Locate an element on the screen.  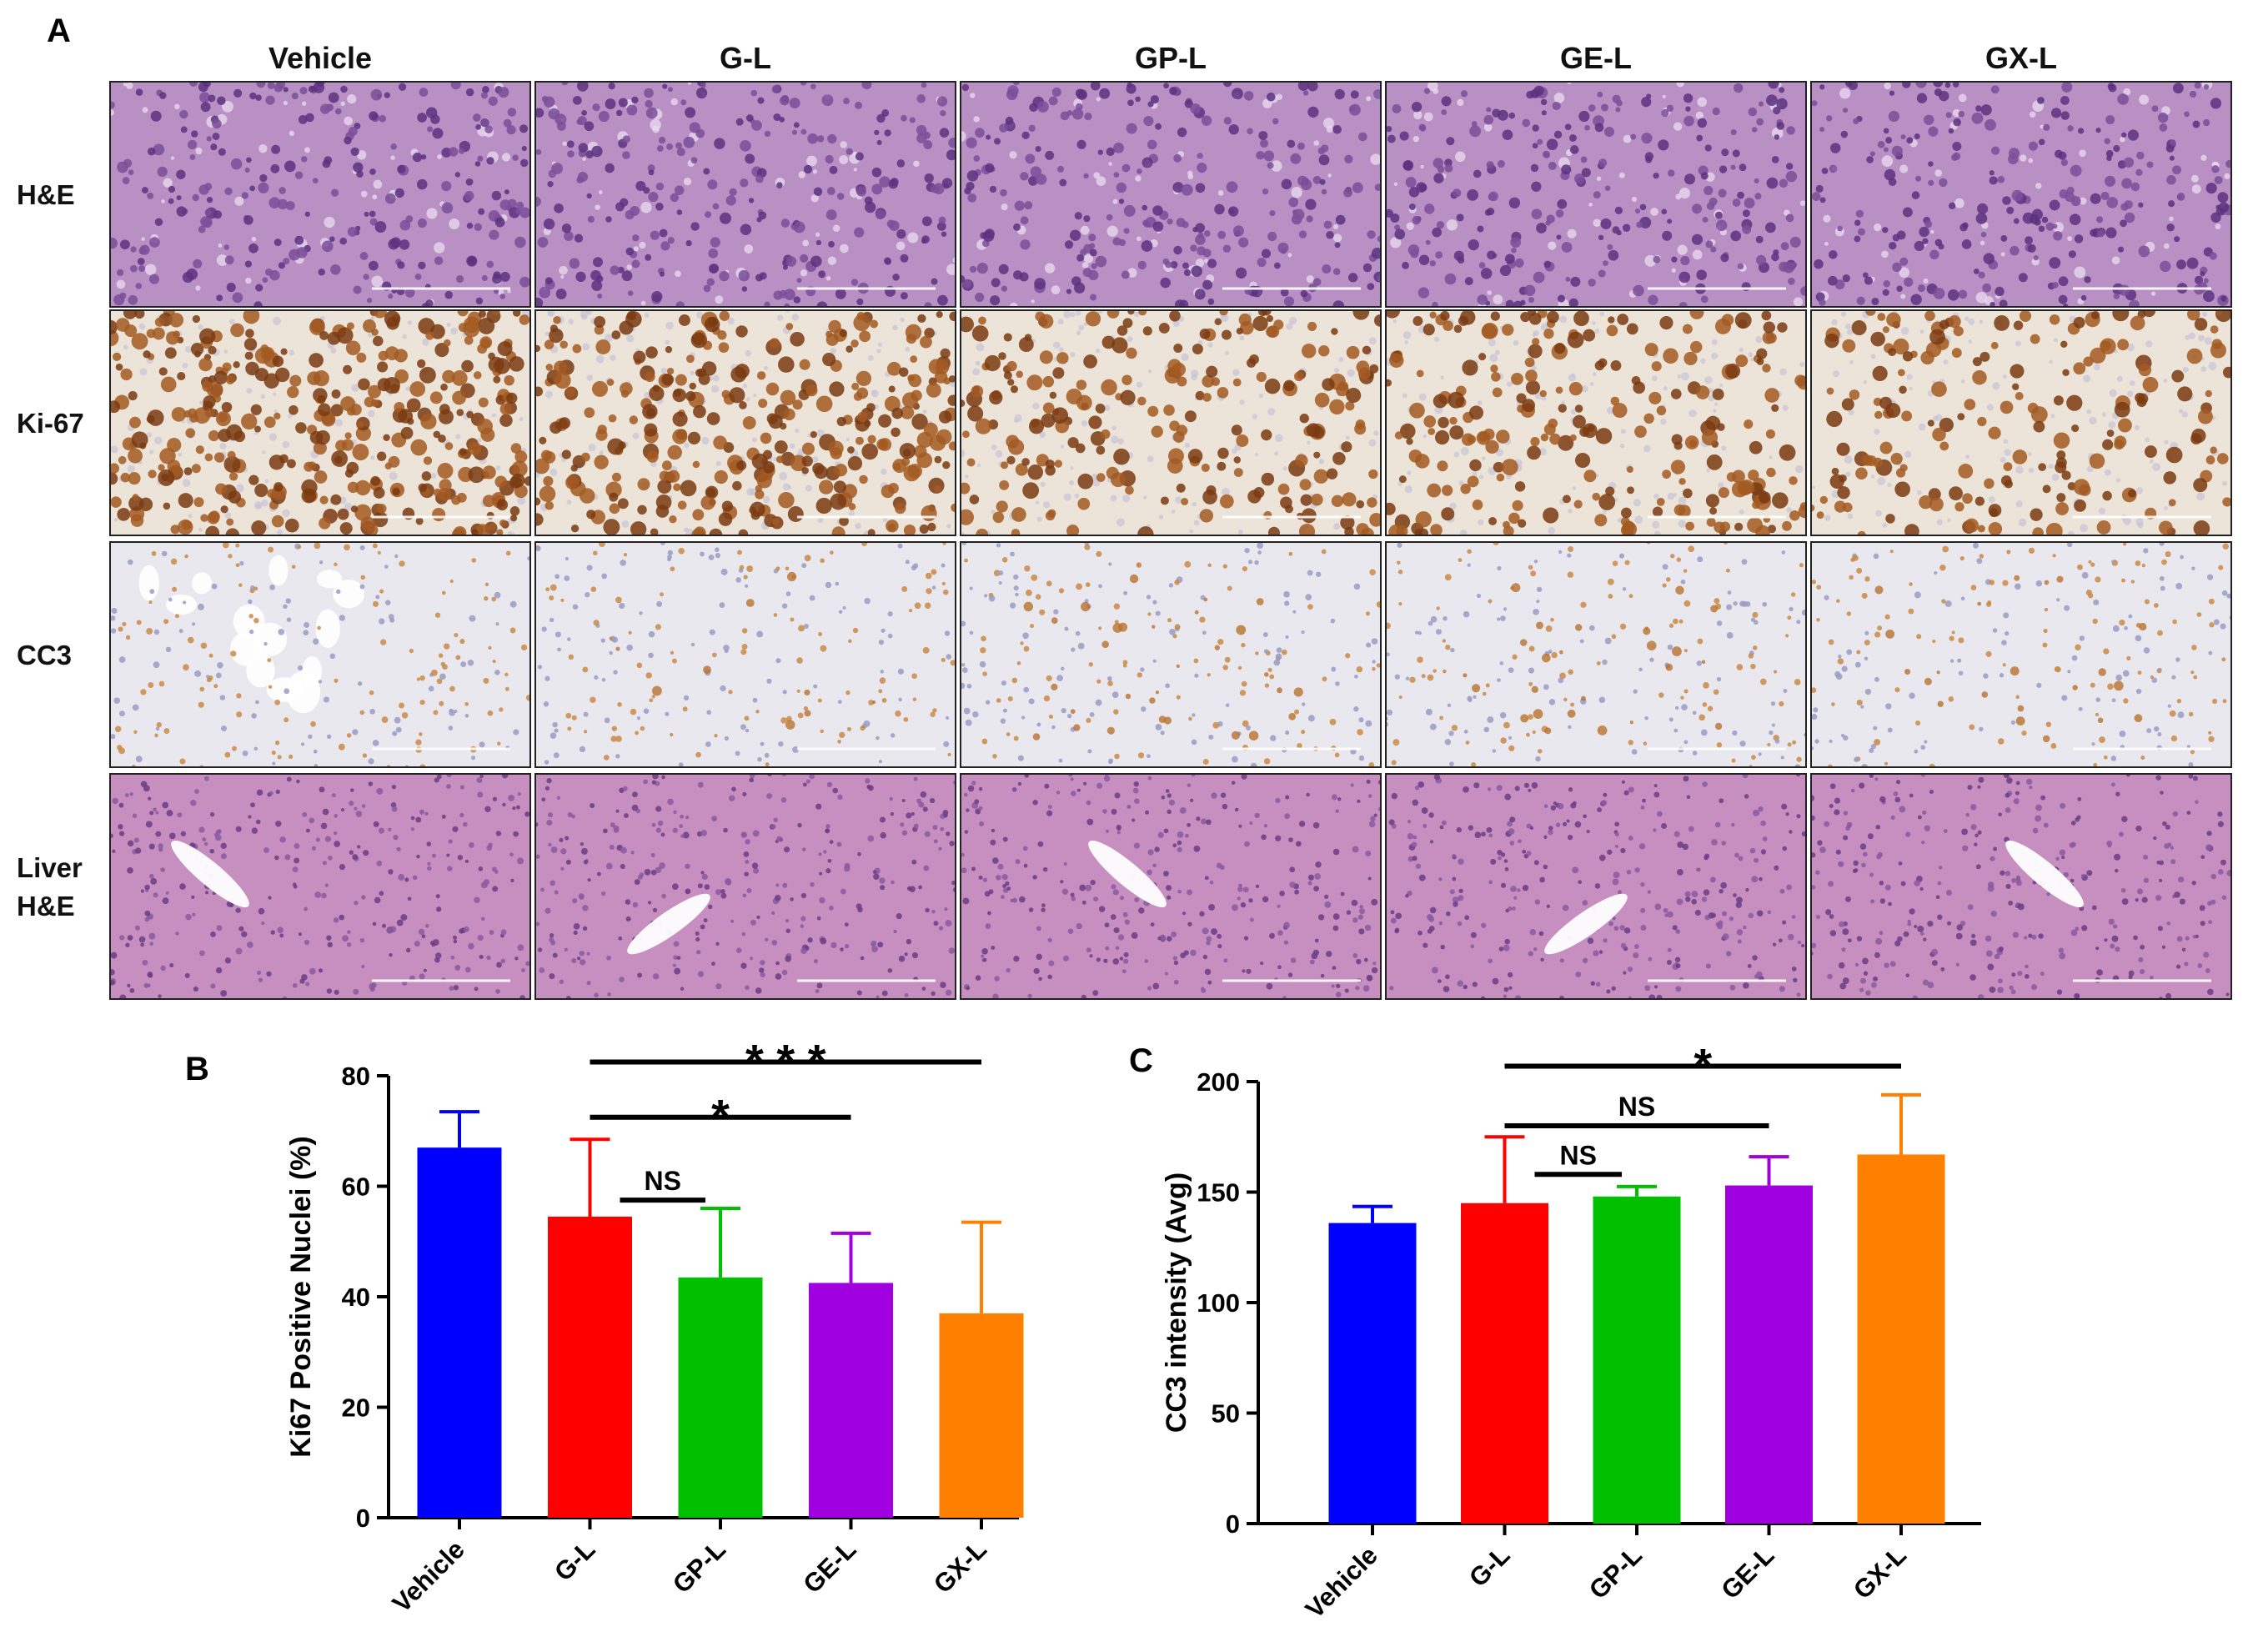
y-tick-label: 50 is located at coordinates (1226, 1414).